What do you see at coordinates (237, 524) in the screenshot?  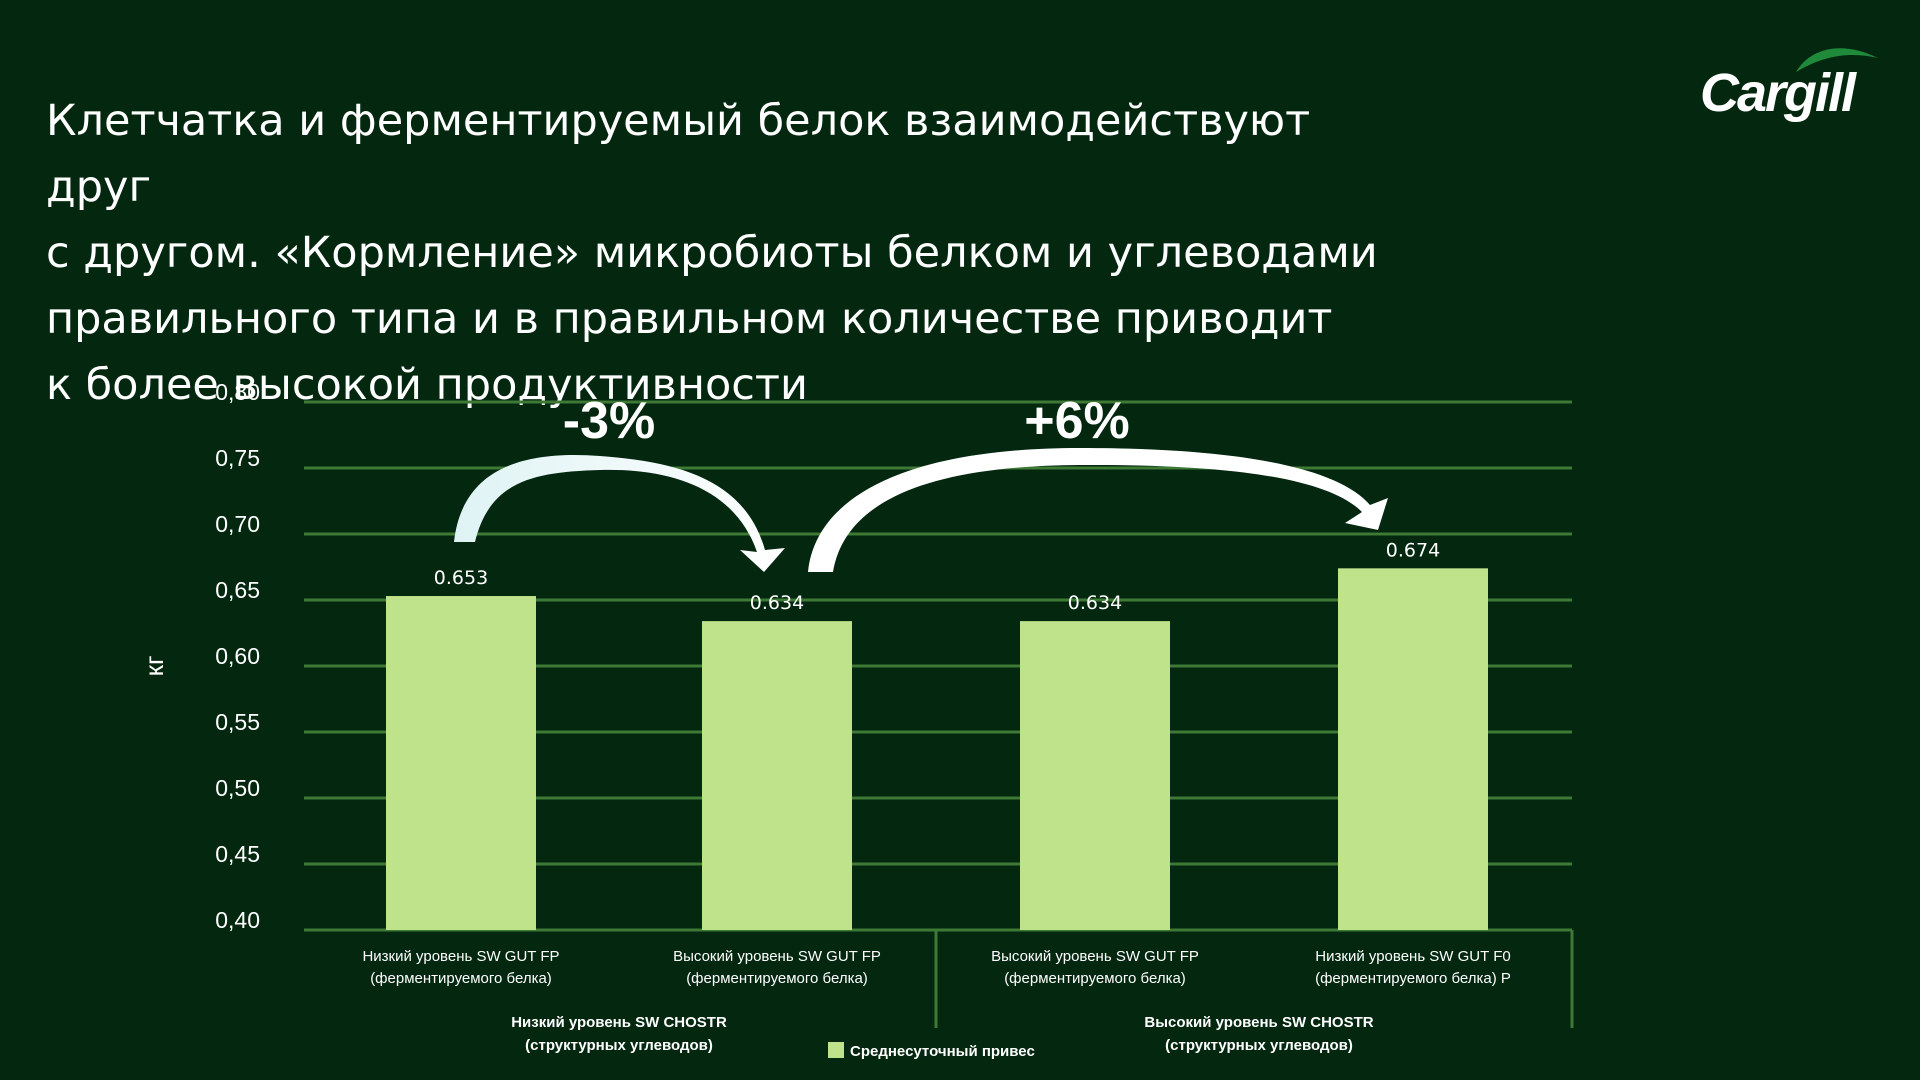 I see `y-tick-label: 0,70` at bounding box center [237, 524].